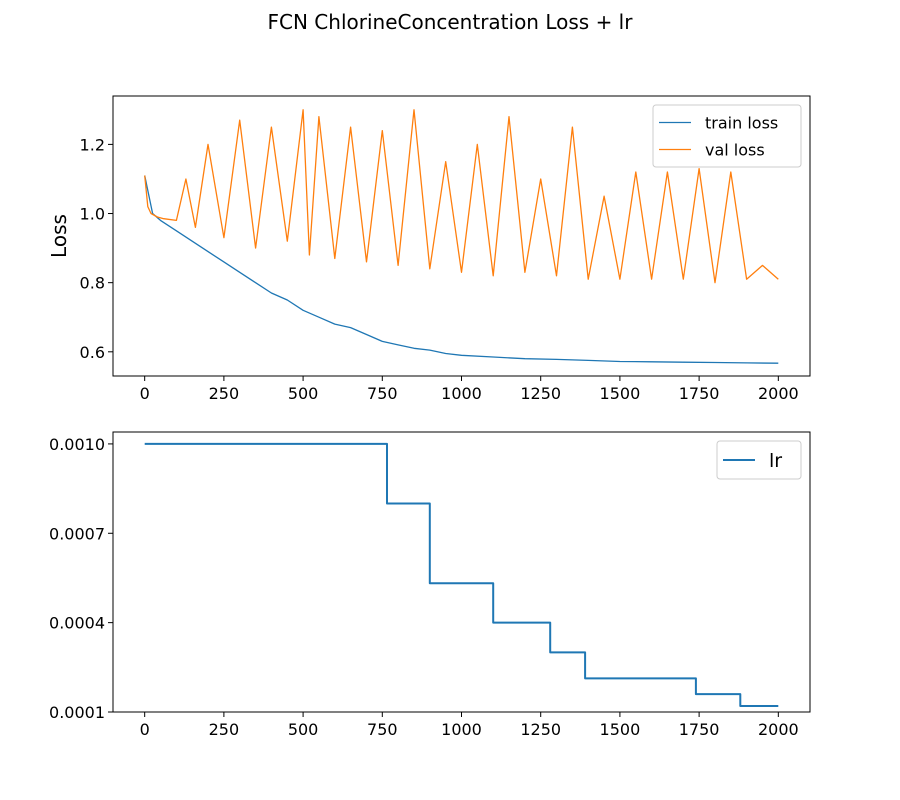  I want to click on lr-x-tick-label: 2000, so click(778, 729).